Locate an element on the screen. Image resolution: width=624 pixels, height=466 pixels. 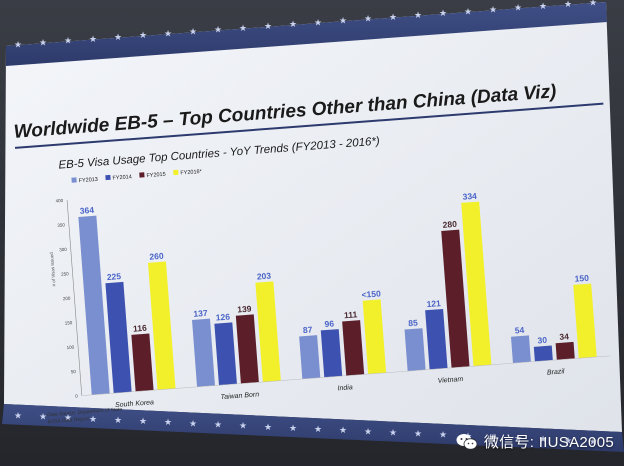
bar-value-label: 85 is located at coordinates (413, 323).